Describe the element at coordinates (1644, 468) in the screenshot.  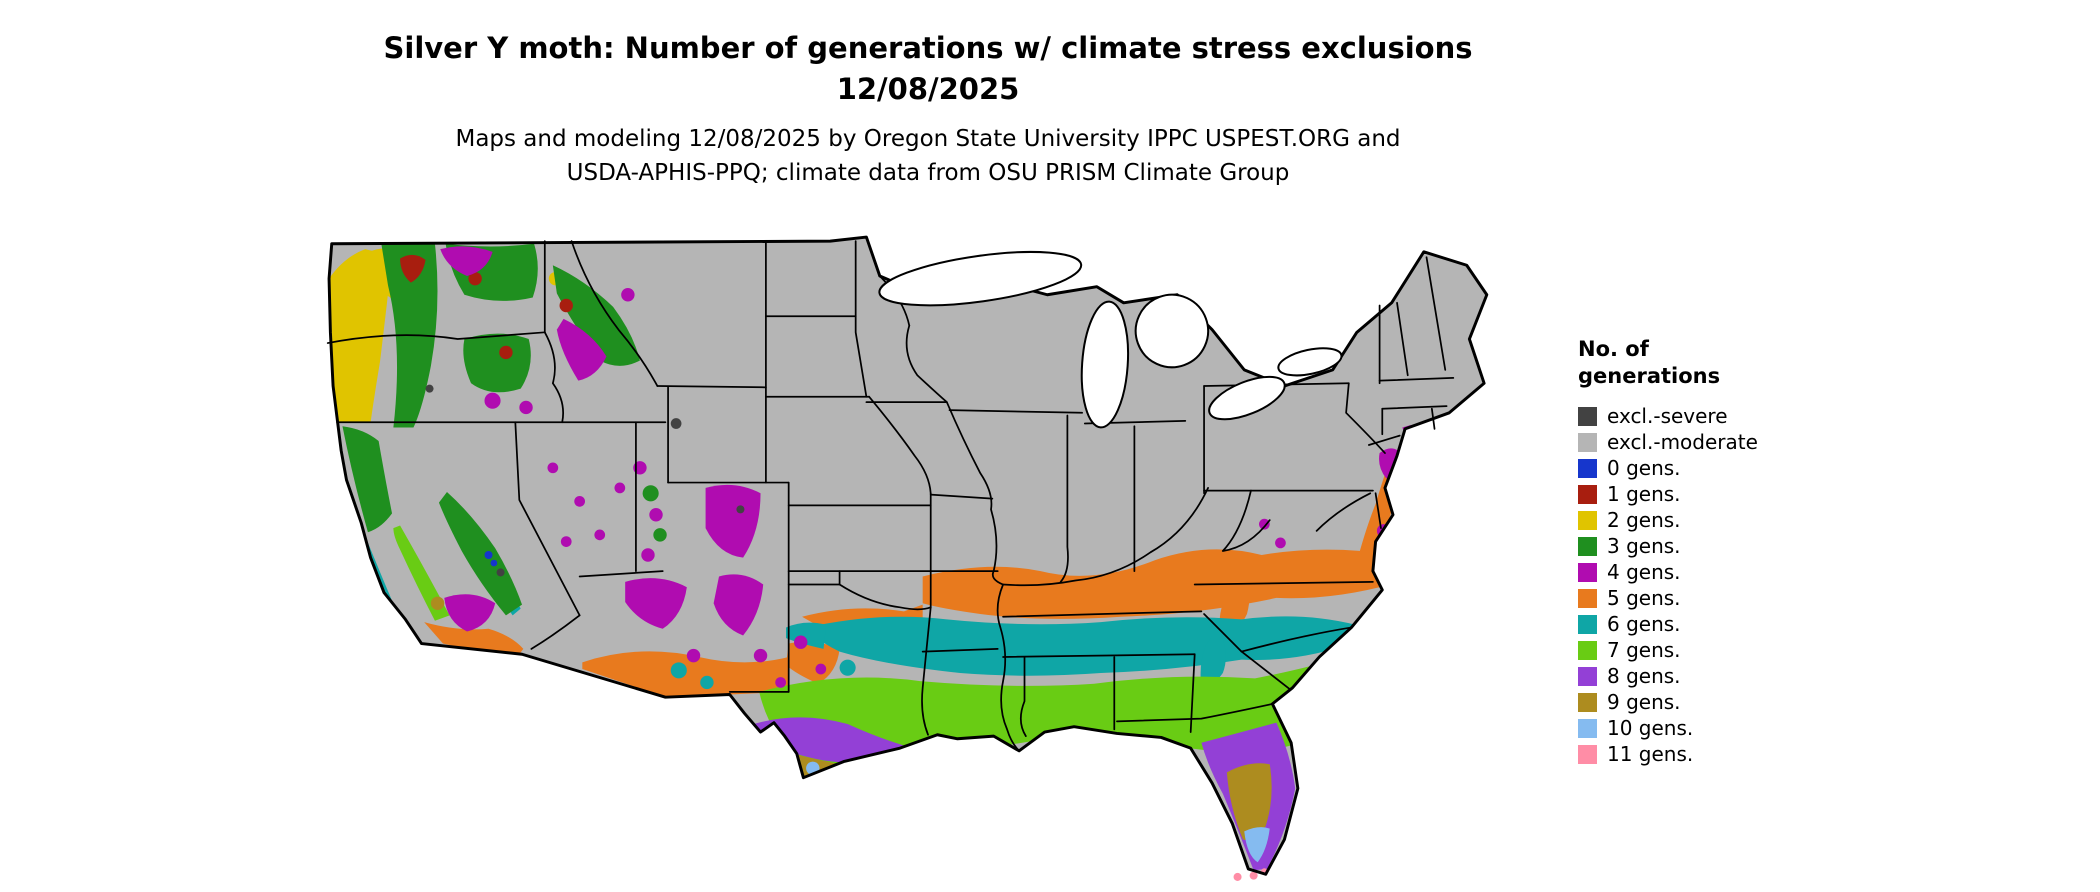
I see `legend-item-label: 0 gens.` at that location.